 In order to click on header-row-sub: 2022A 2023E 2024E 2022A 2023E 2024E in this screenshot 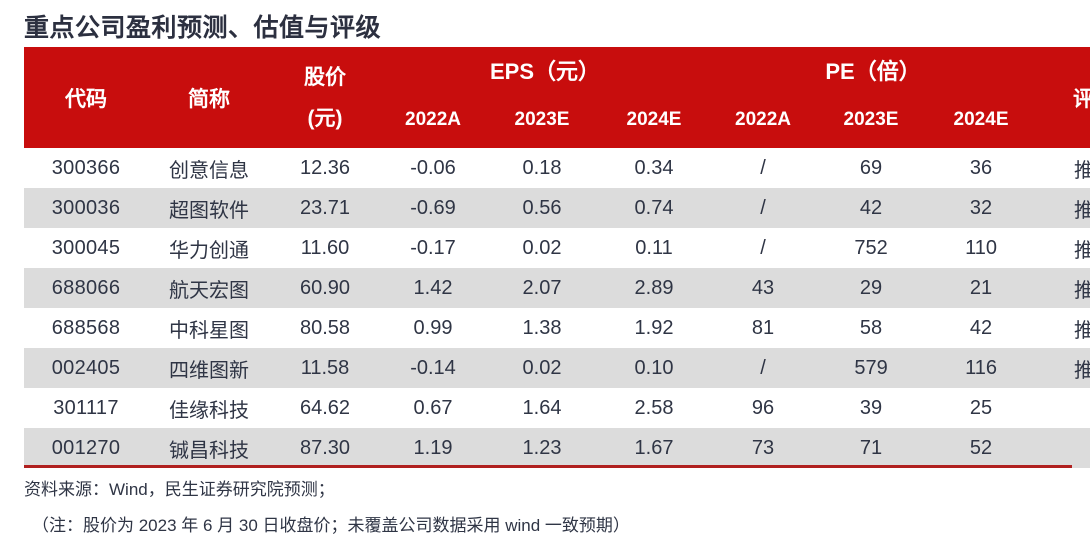, I will do `click(557, 120)`.